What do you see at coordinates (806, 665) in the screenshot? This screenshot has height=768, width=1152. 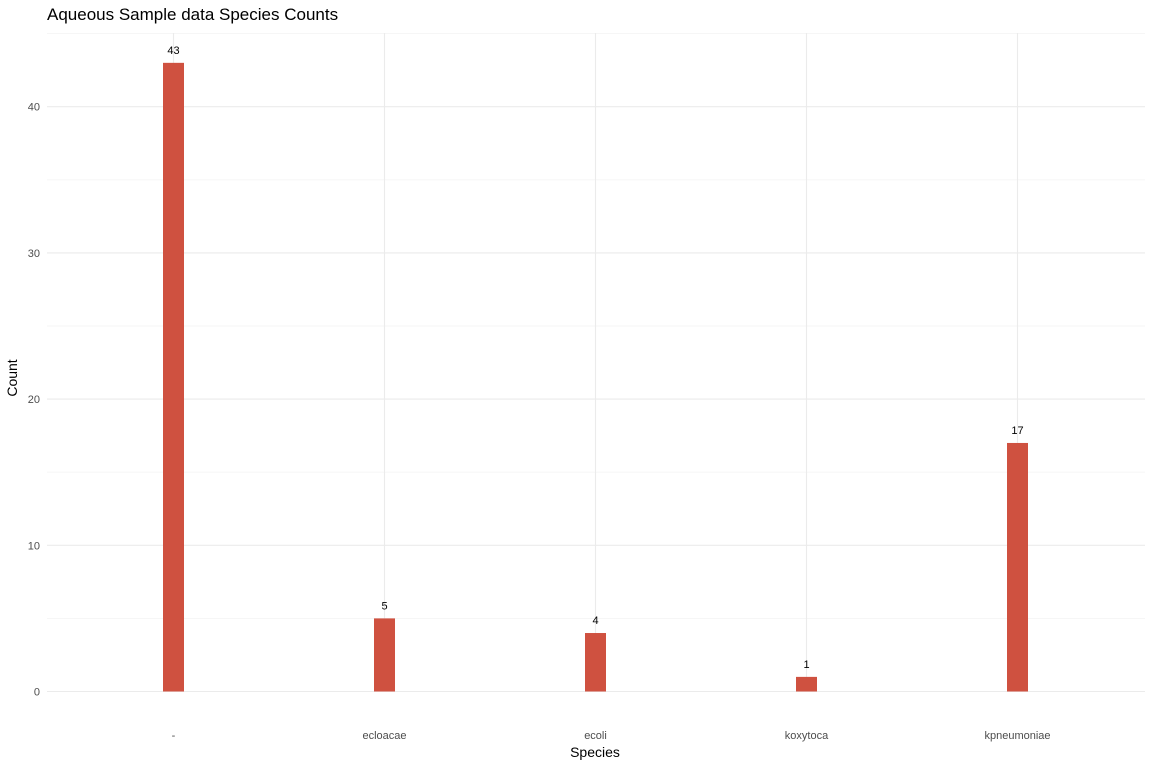 I see `data-label: 1` at bounding box center [806, 665].